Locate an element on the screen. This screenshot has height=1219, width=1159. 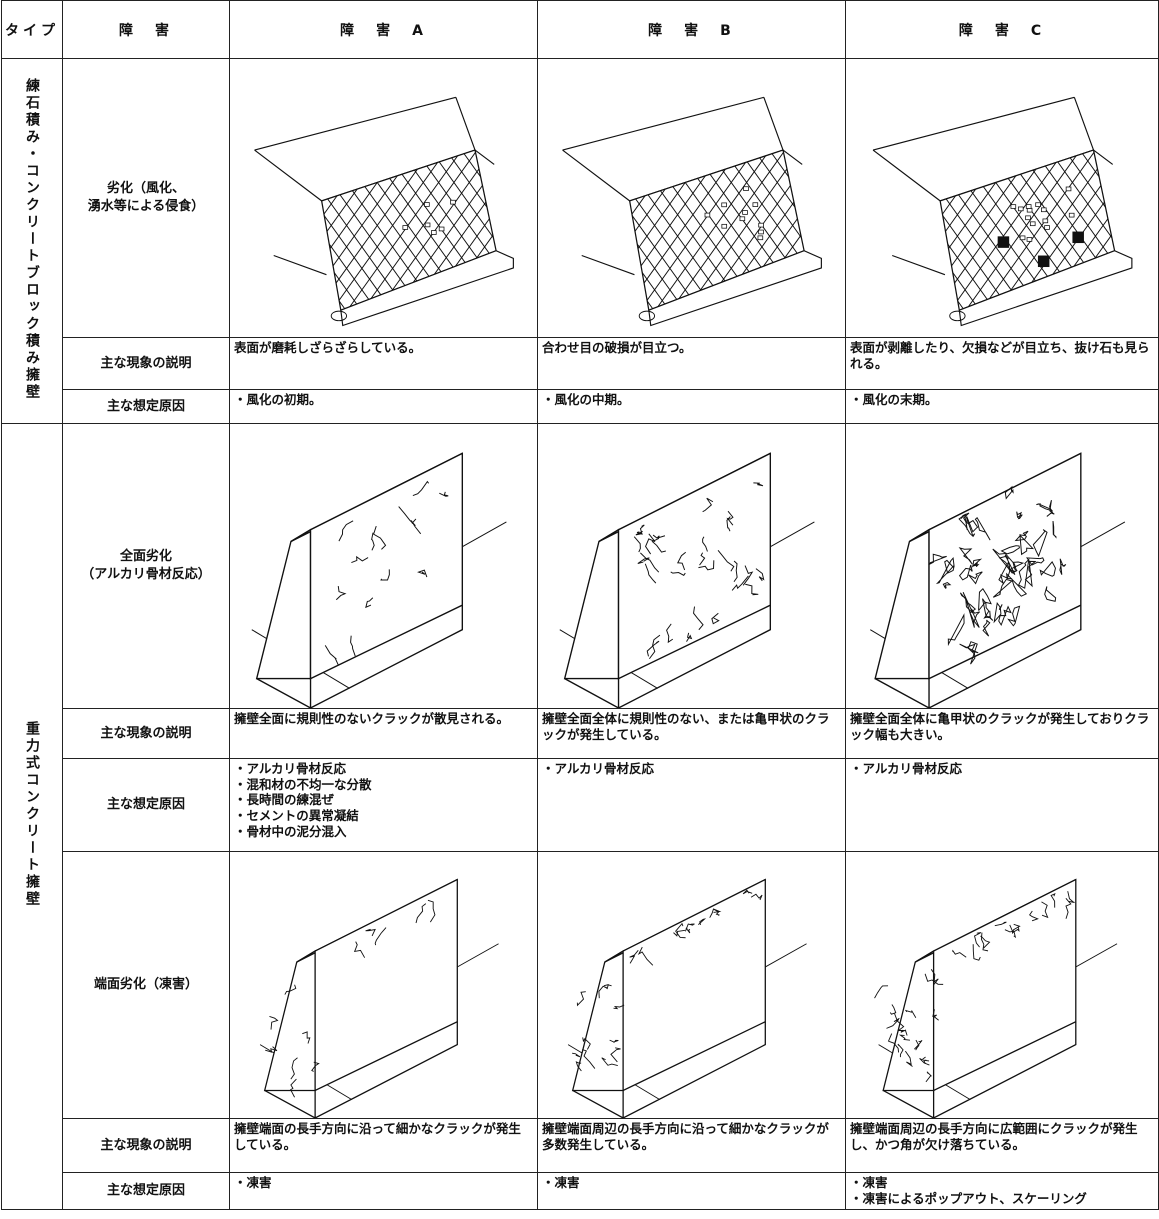
description-text: 擁壁全面に規則性のないクラックが散見される。 is located at coordinates (383, 733).